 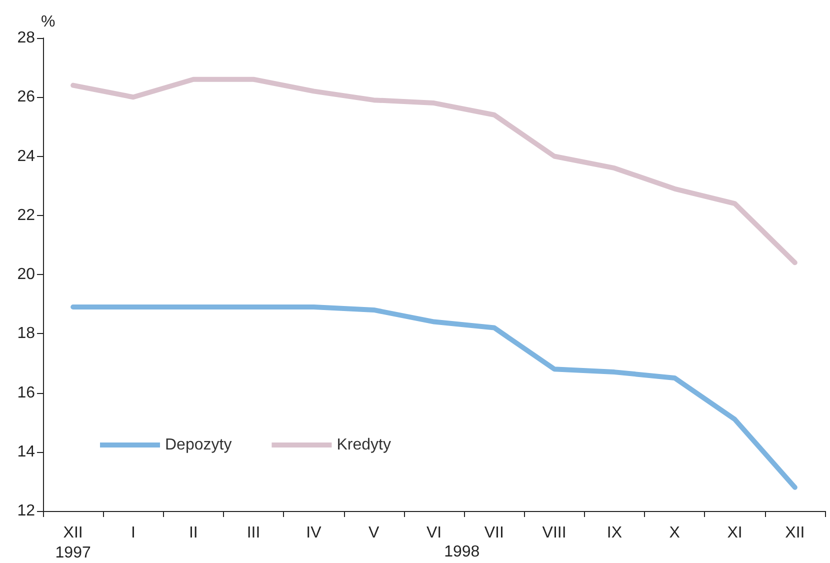 What do you see at coordinates (494, 533) in the screenshot?
I see `x-tick-label: VII` at bounding box center [494, 533].